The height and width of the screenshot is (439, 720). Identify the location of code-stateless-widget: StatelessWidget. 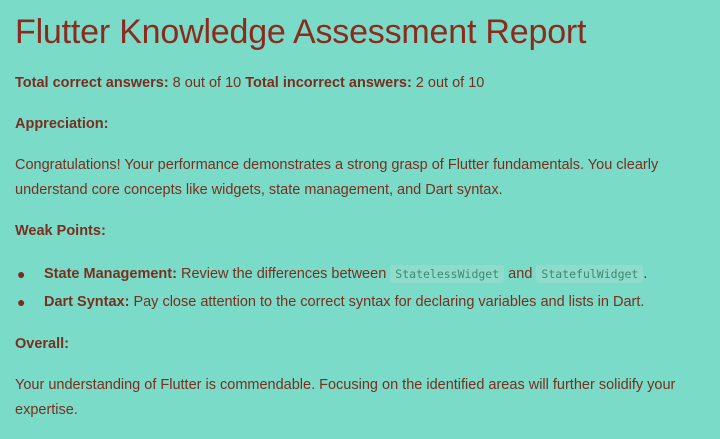
(447, 274).